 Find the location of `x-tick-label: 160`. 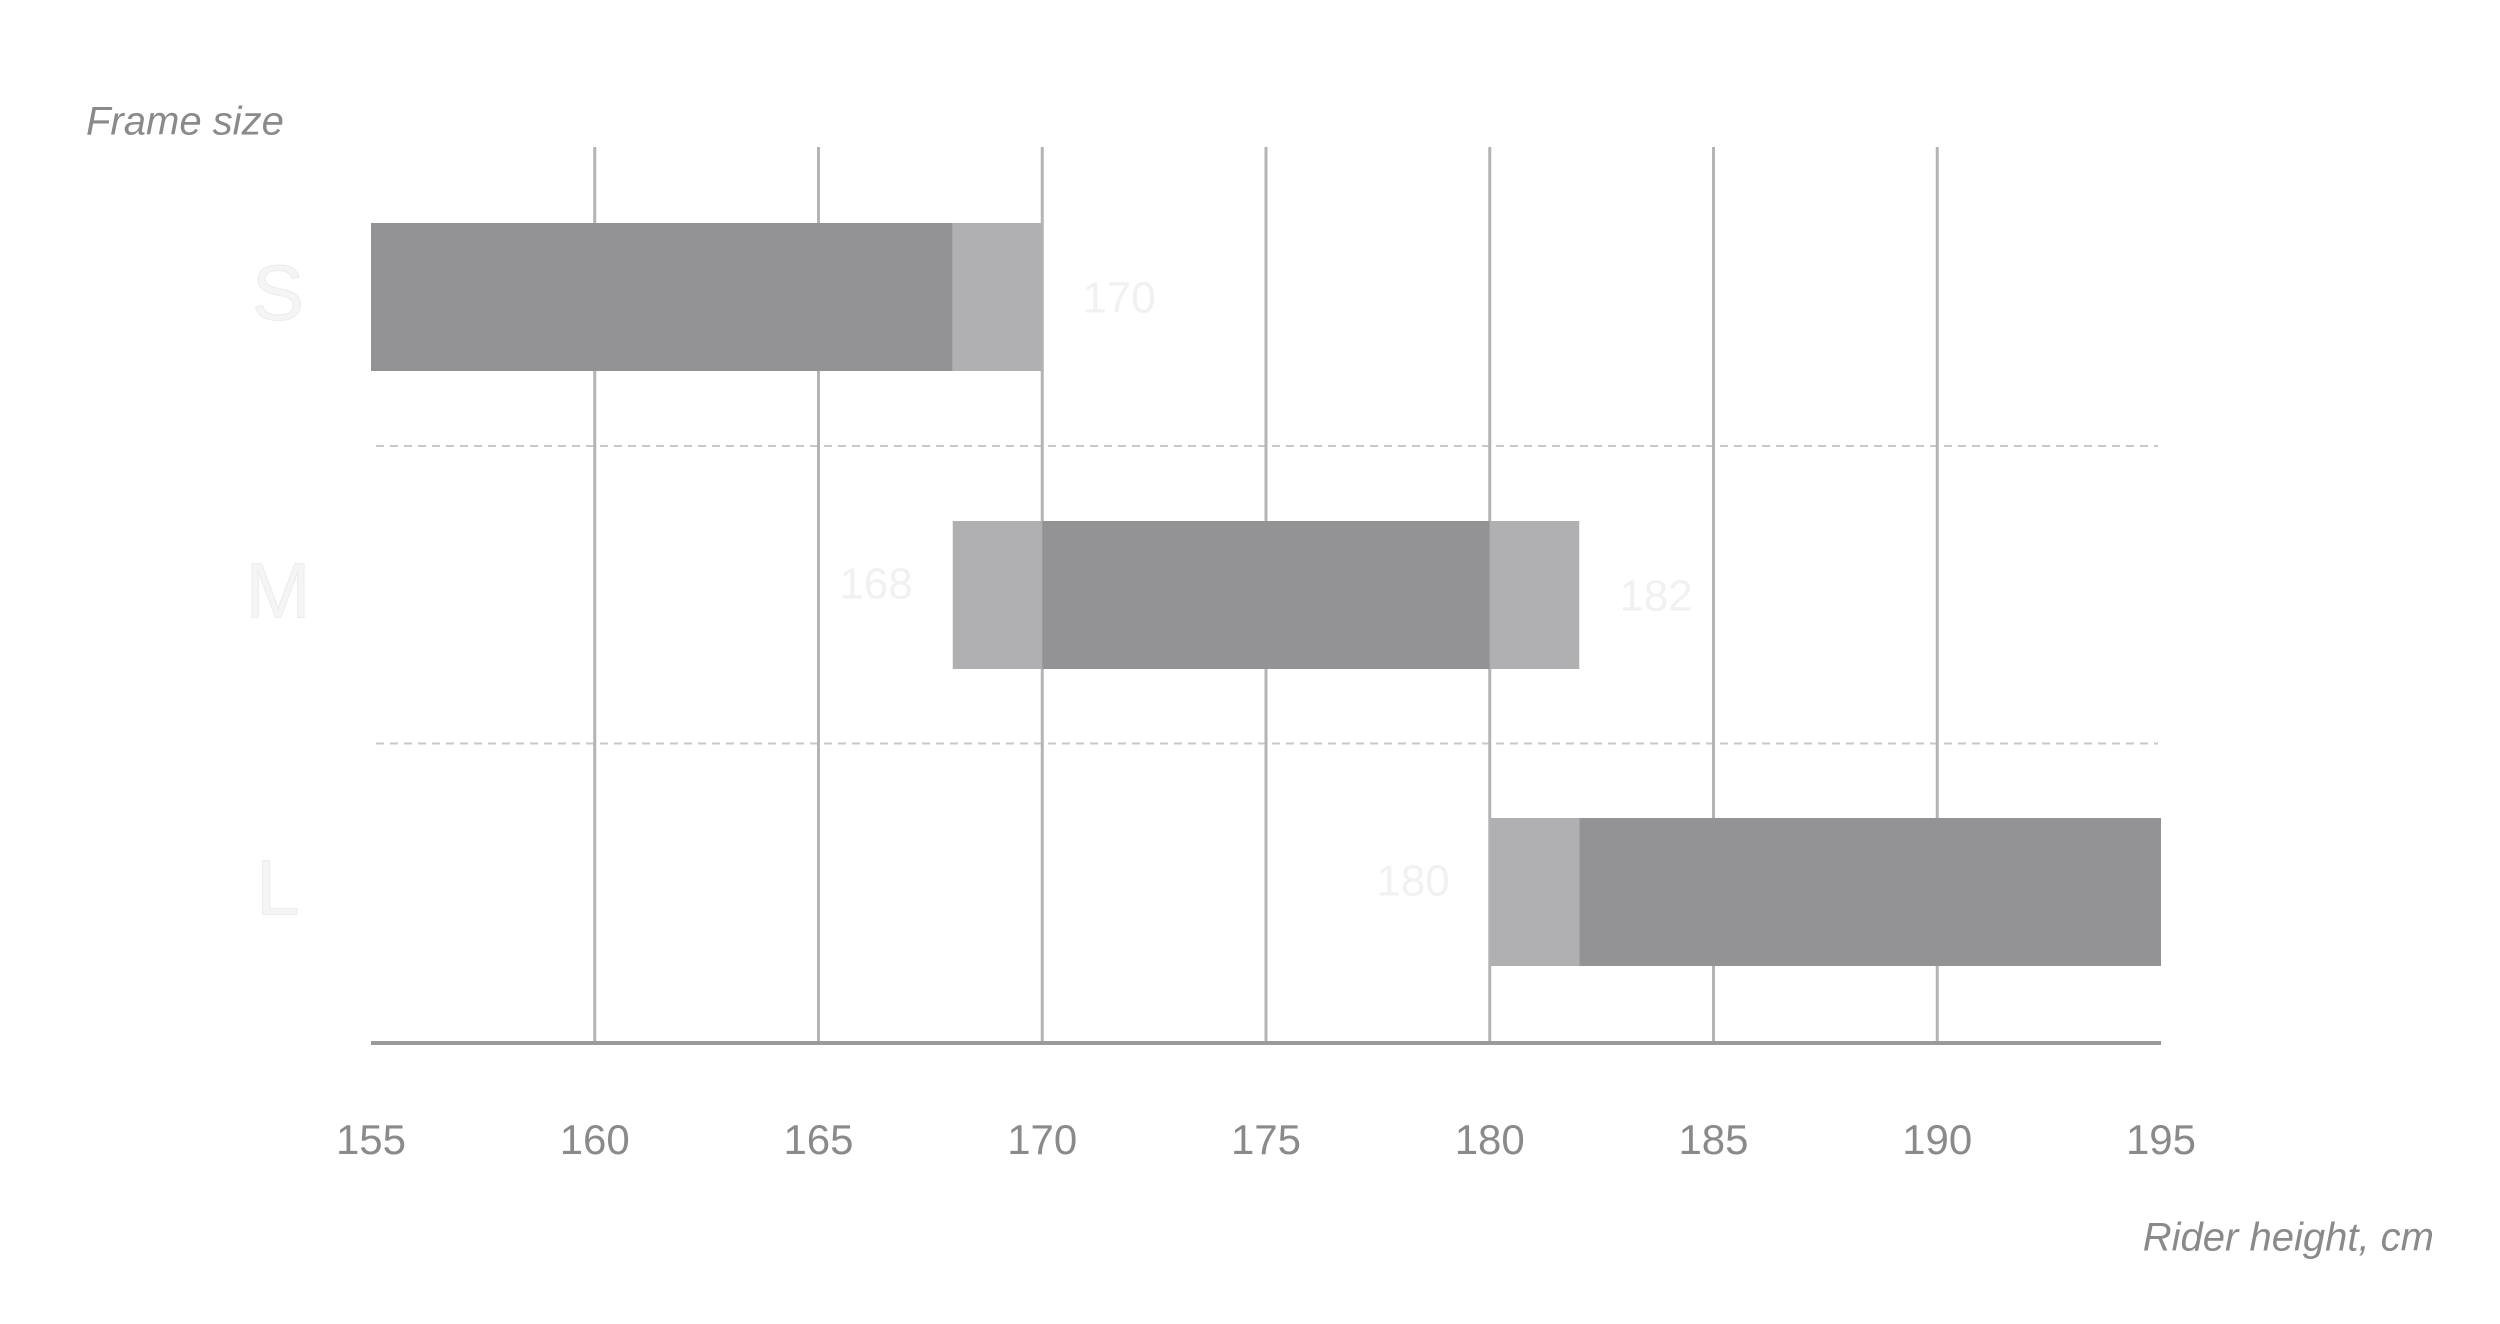

x-tick-label: 160 is located at coordinates (595, 1139).